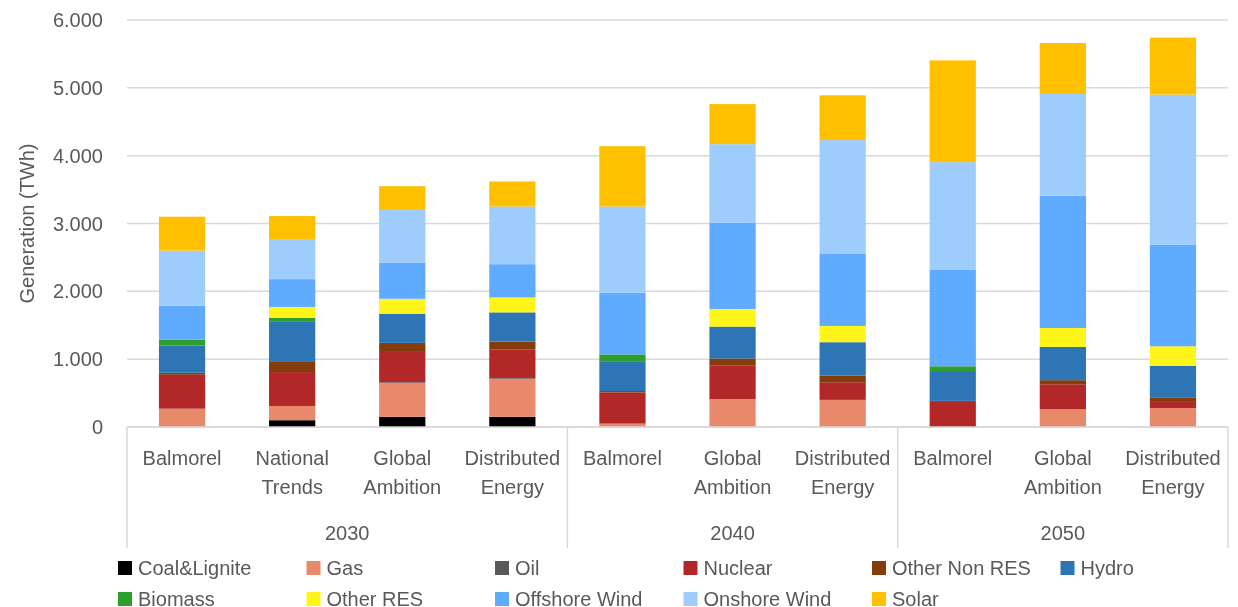 The width and height of the screenshot is (1238, 607). Describe the element at coordinates (732, 533) in the screenshot. I see `text: 2040` at that location.